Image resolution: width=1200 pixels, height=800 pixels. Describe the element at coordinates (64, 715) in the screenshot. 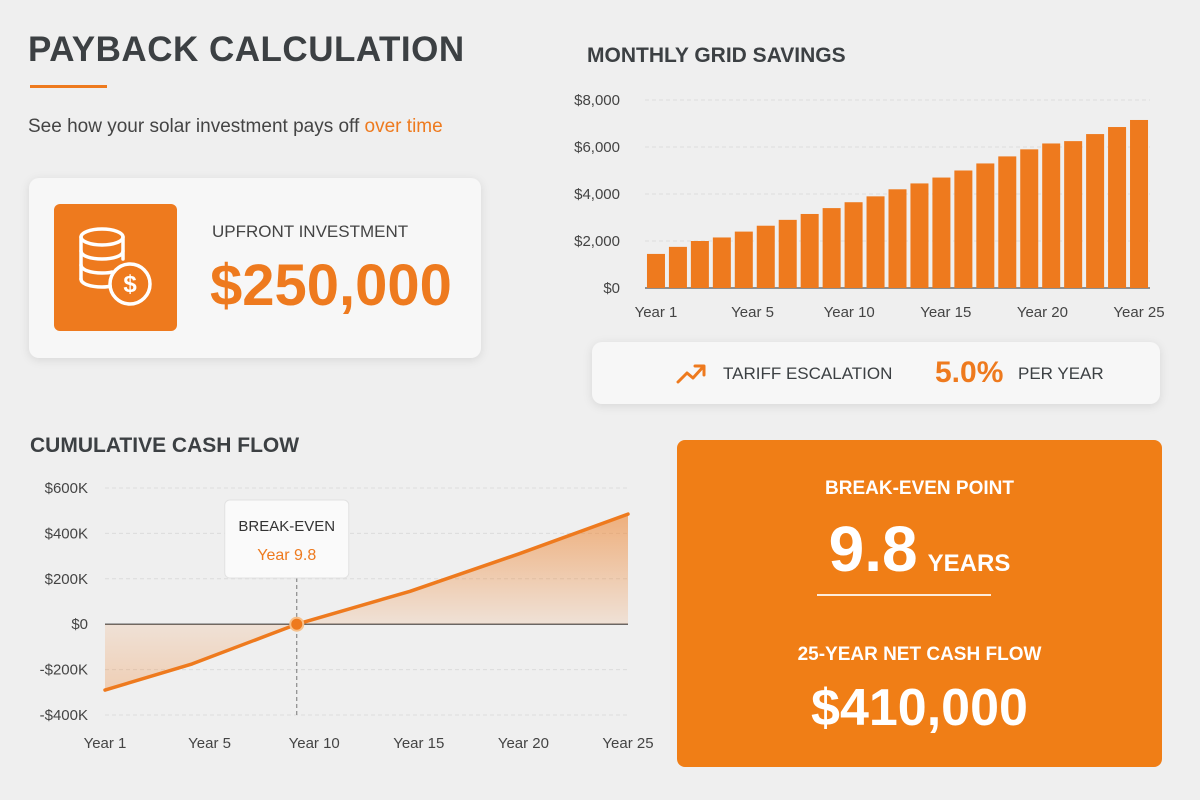

I see `y-tick-label: -$400K` at that location.